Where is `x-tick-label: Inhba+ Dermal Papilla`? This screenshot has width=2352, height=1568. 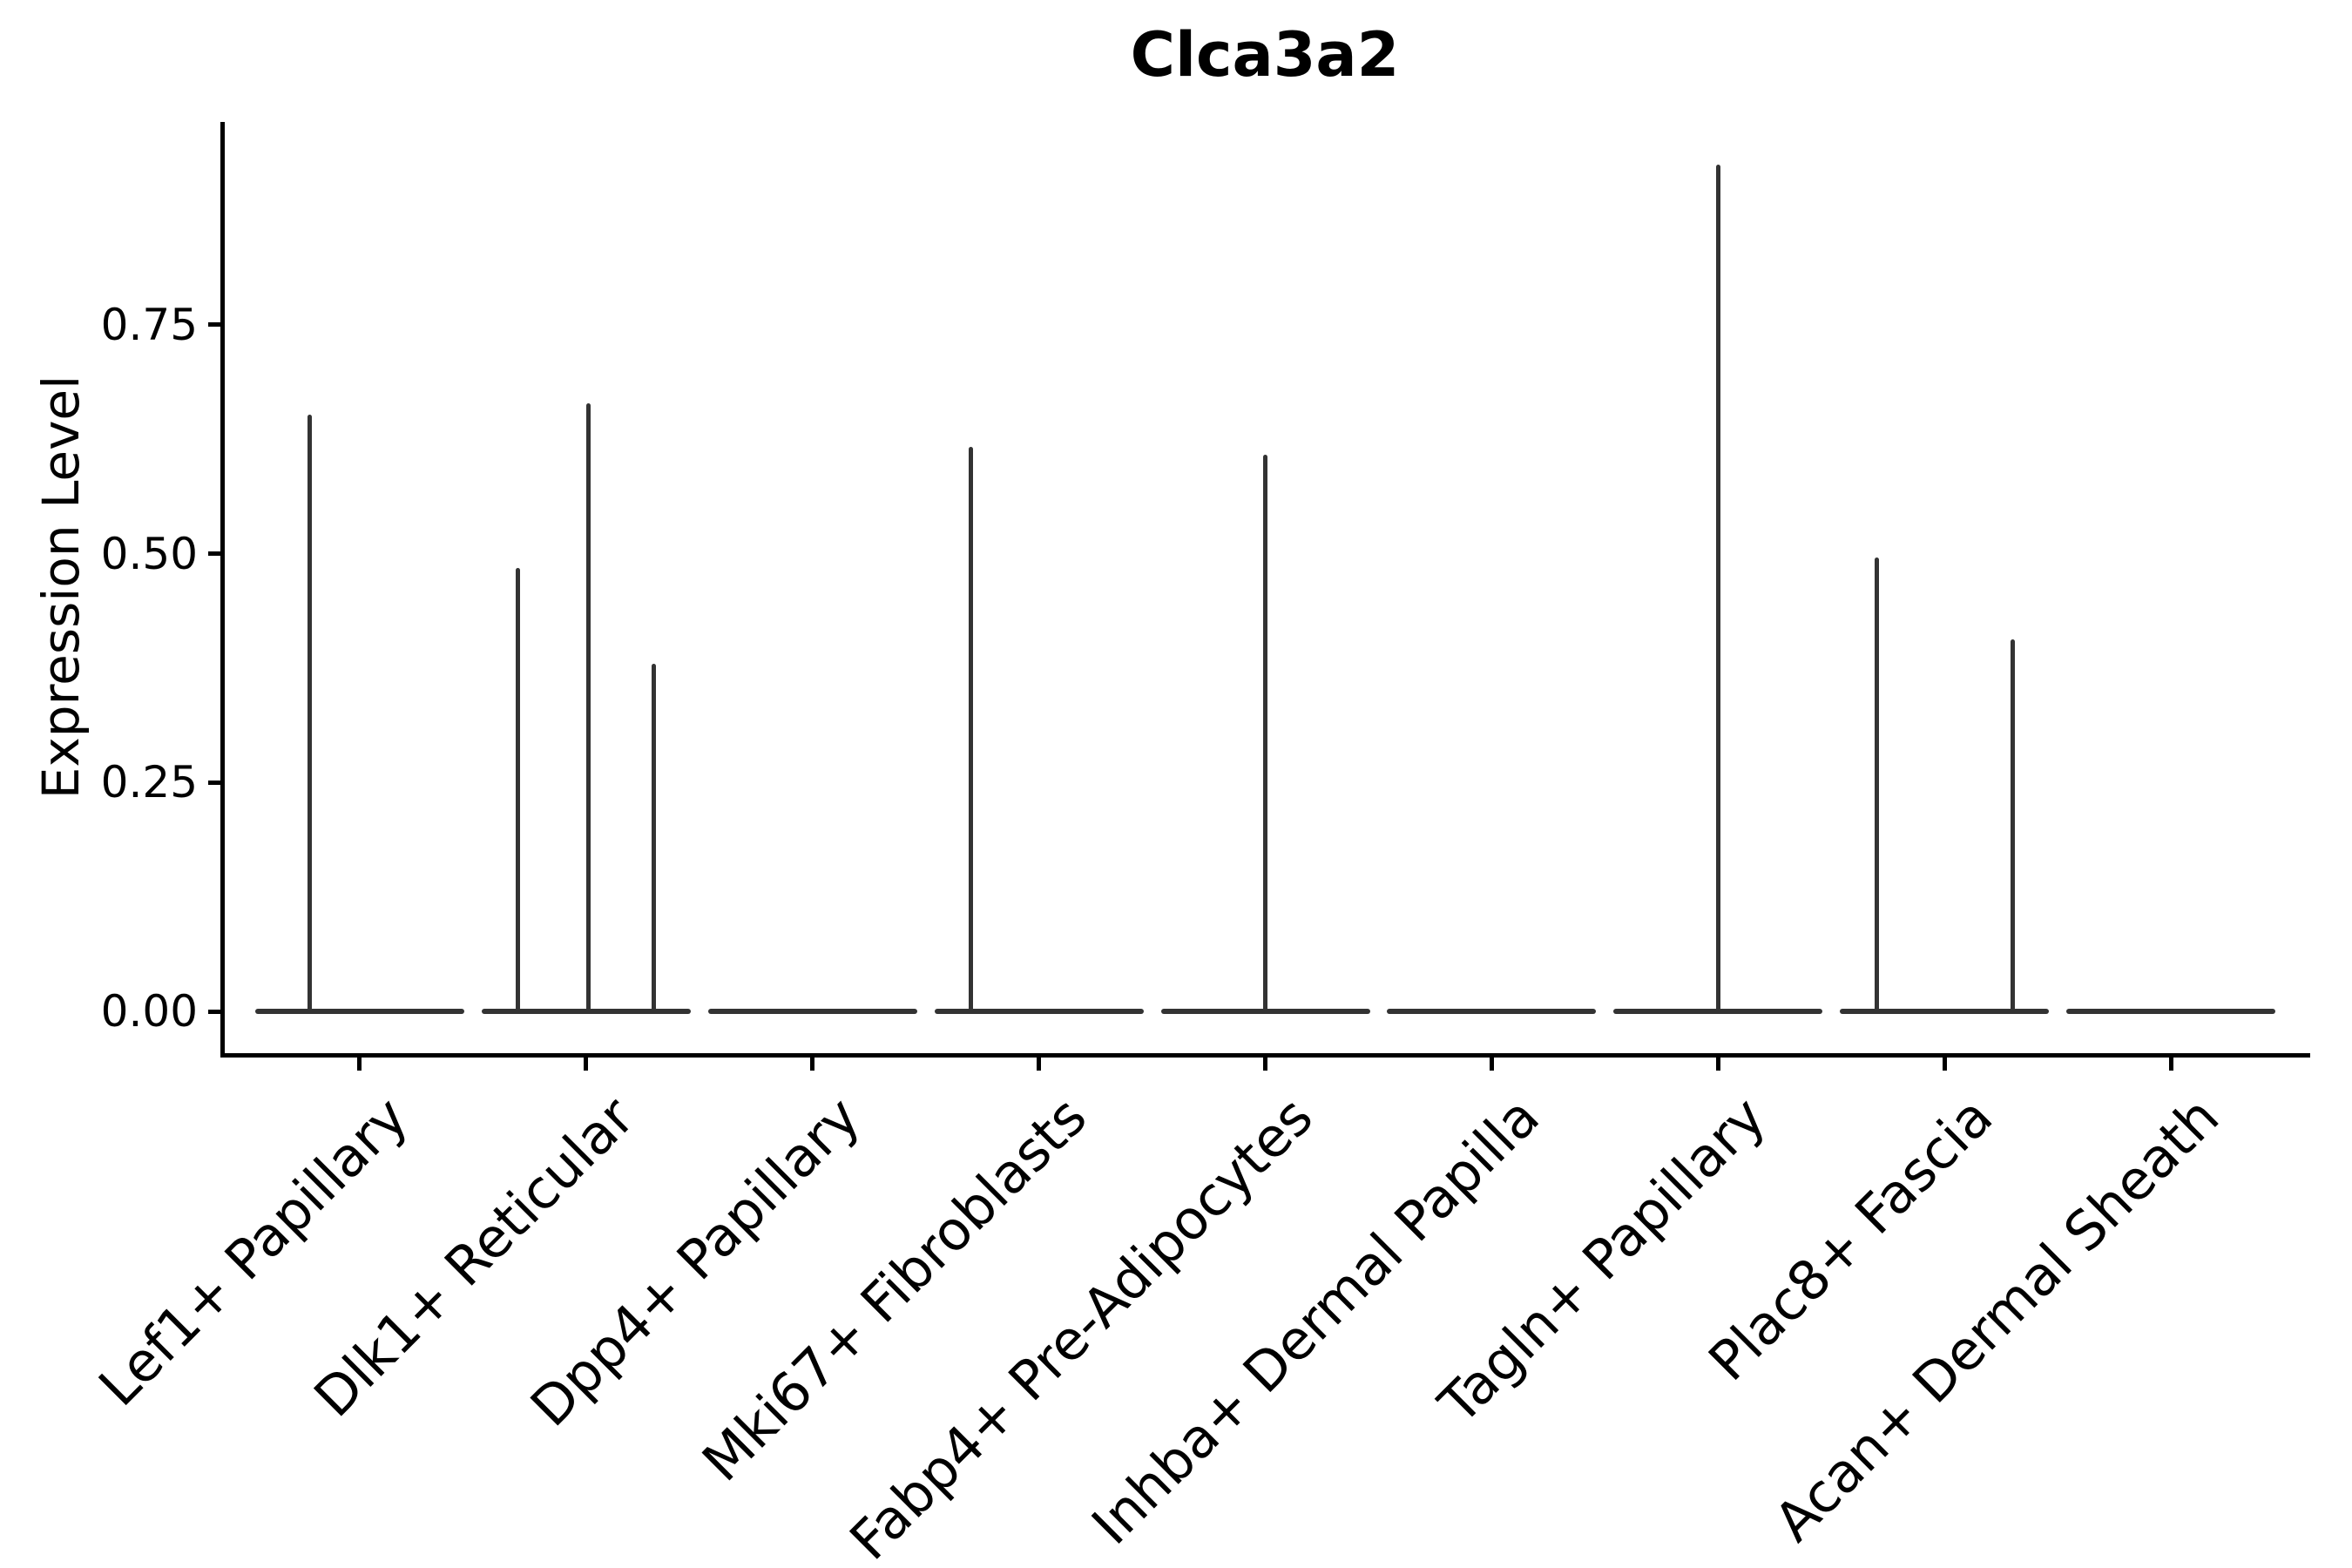
x-tick-label: Inhba+ Dermal Papilla is located at coordinates (1315, 1321).